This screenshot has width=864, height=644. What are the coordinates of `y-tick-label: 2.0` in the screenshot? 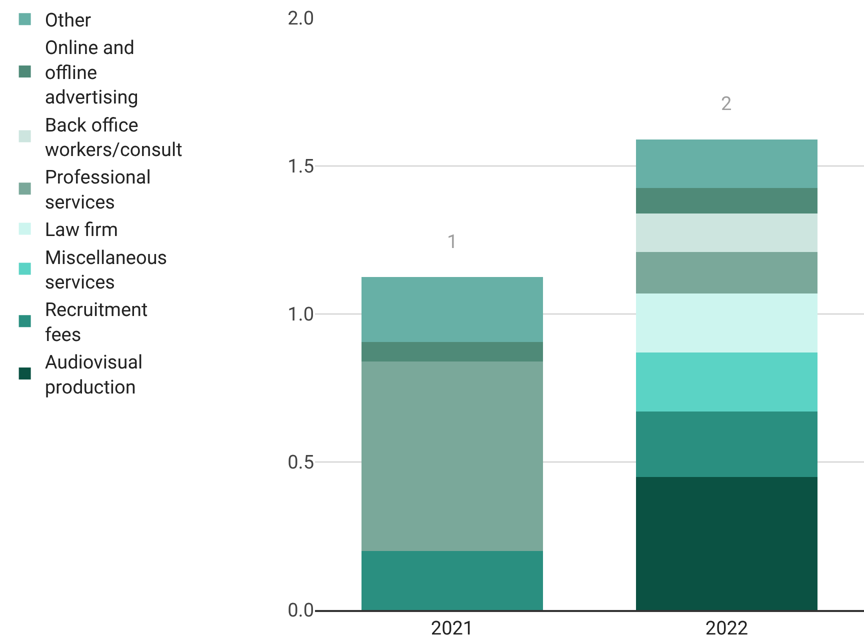 It's located at (301, 18).